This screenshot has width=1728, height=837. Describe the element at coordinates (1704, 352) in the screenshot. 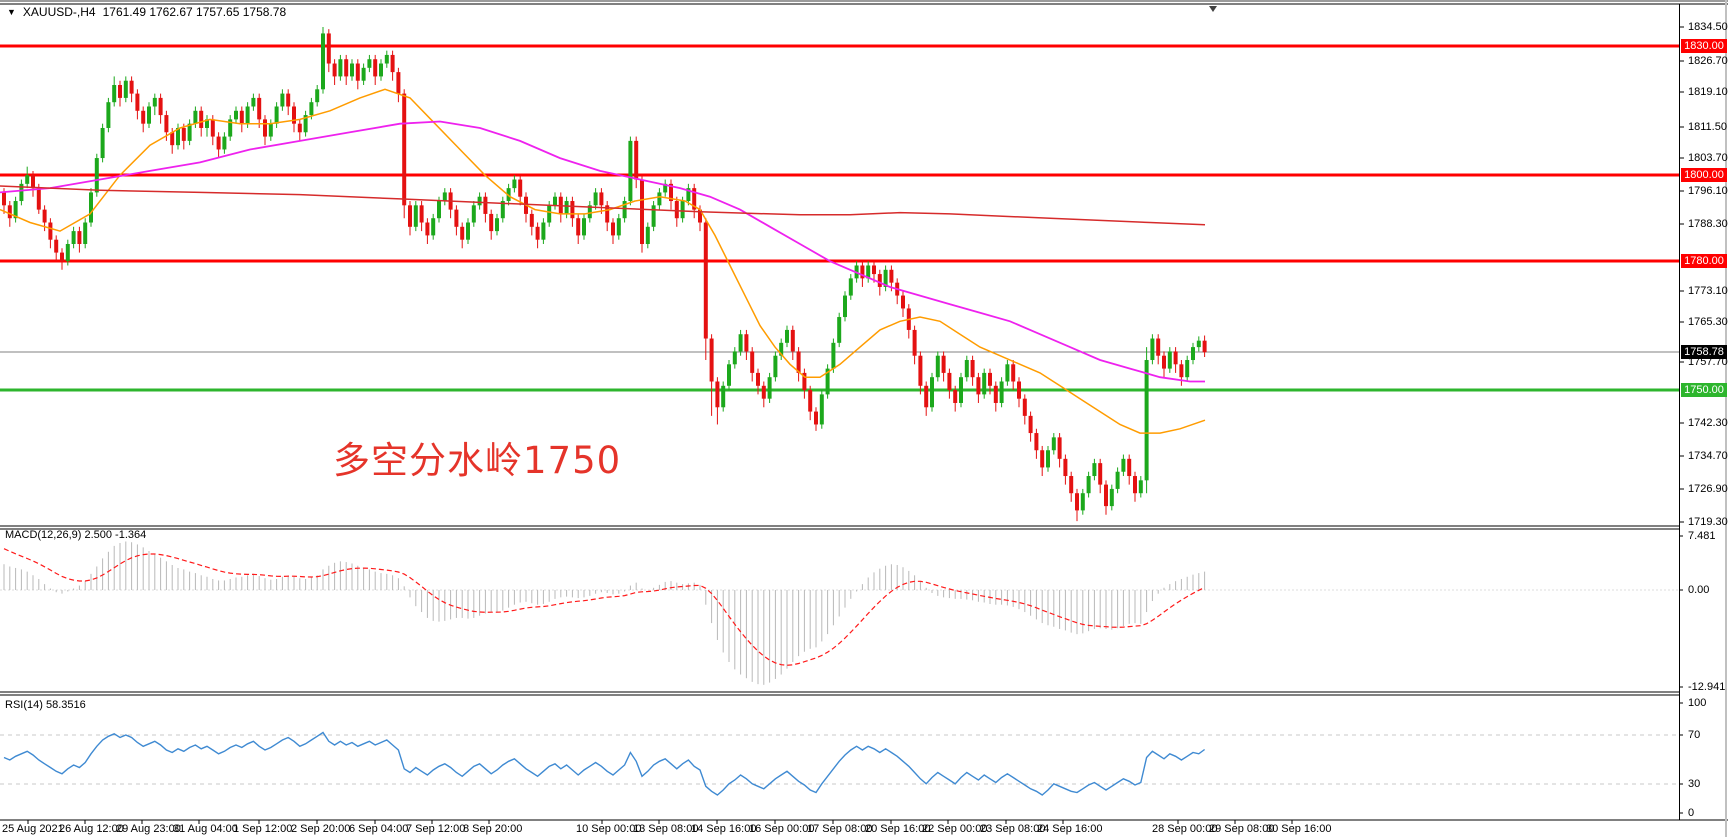

I see `price-level-badge-current-price: 1758.78` at that location.